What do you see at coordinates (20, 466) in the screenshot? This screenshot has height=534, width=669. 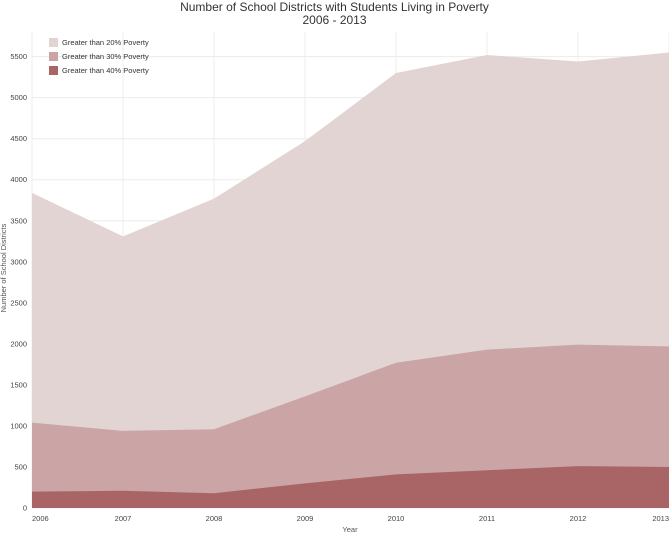 I see `y-tick-label-500: 500` at bounding box center [20, 466].